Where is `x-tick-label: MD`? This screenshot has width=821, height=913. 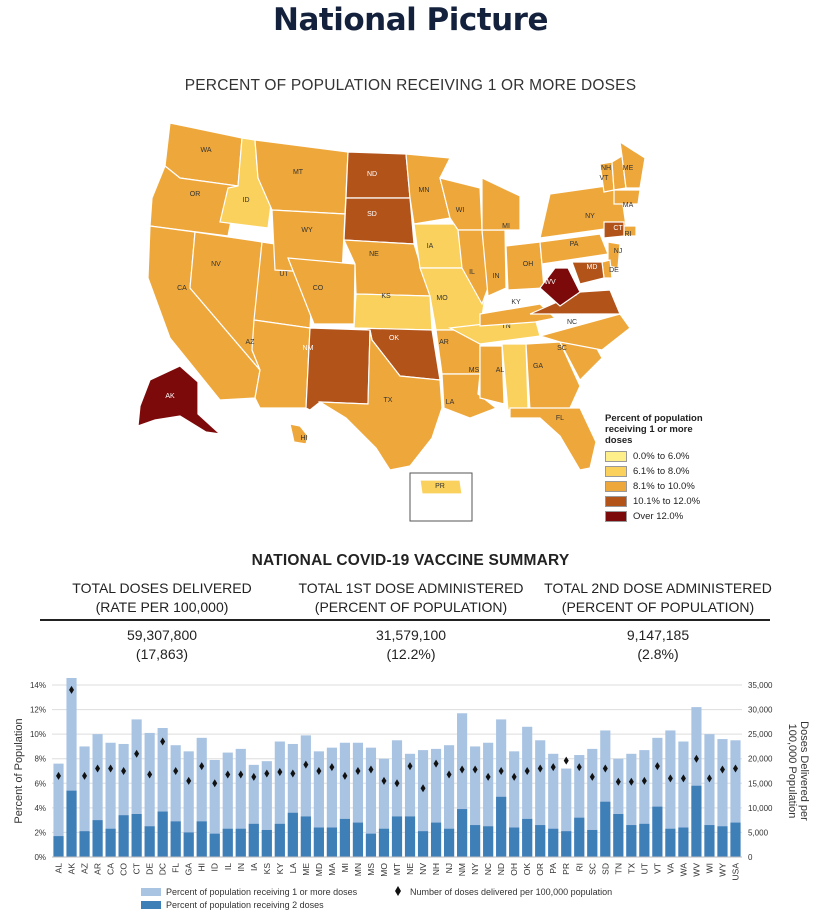 x-tick-label: MD is located at coordinates (319, 869).